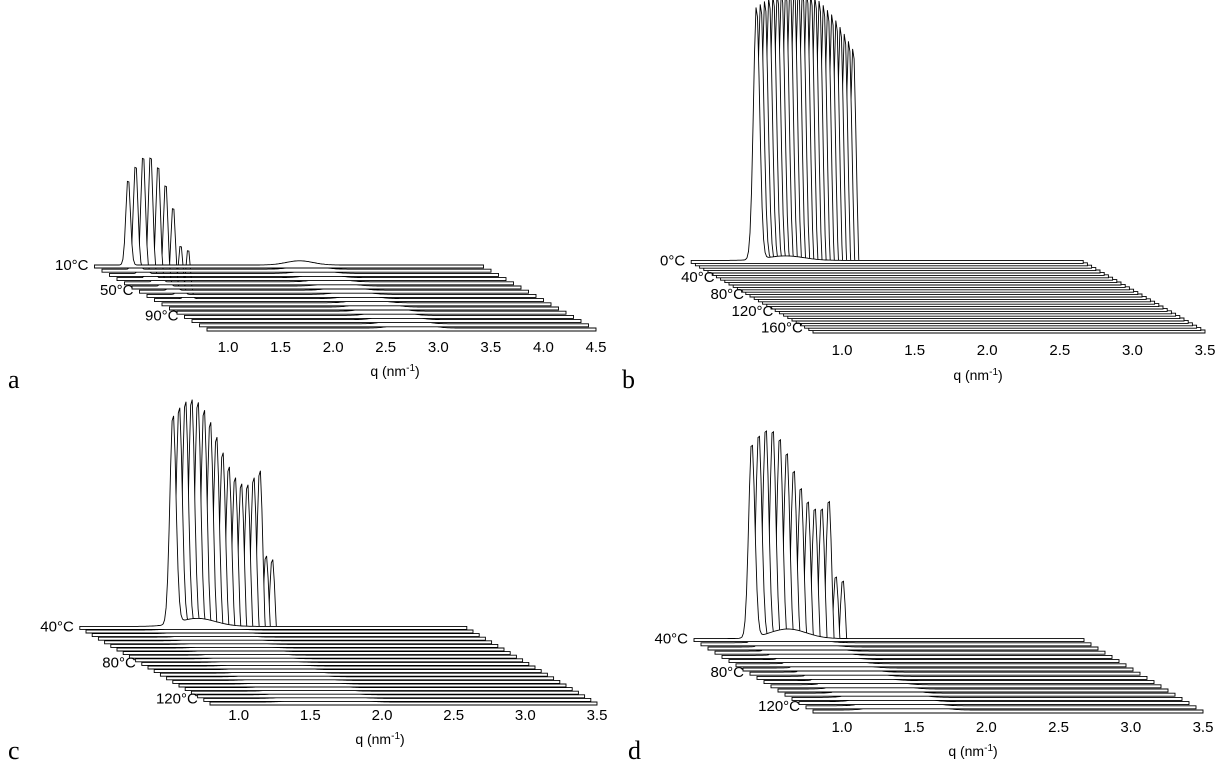  I want to click on x-tick-label: 4.0, so click(543, 347).